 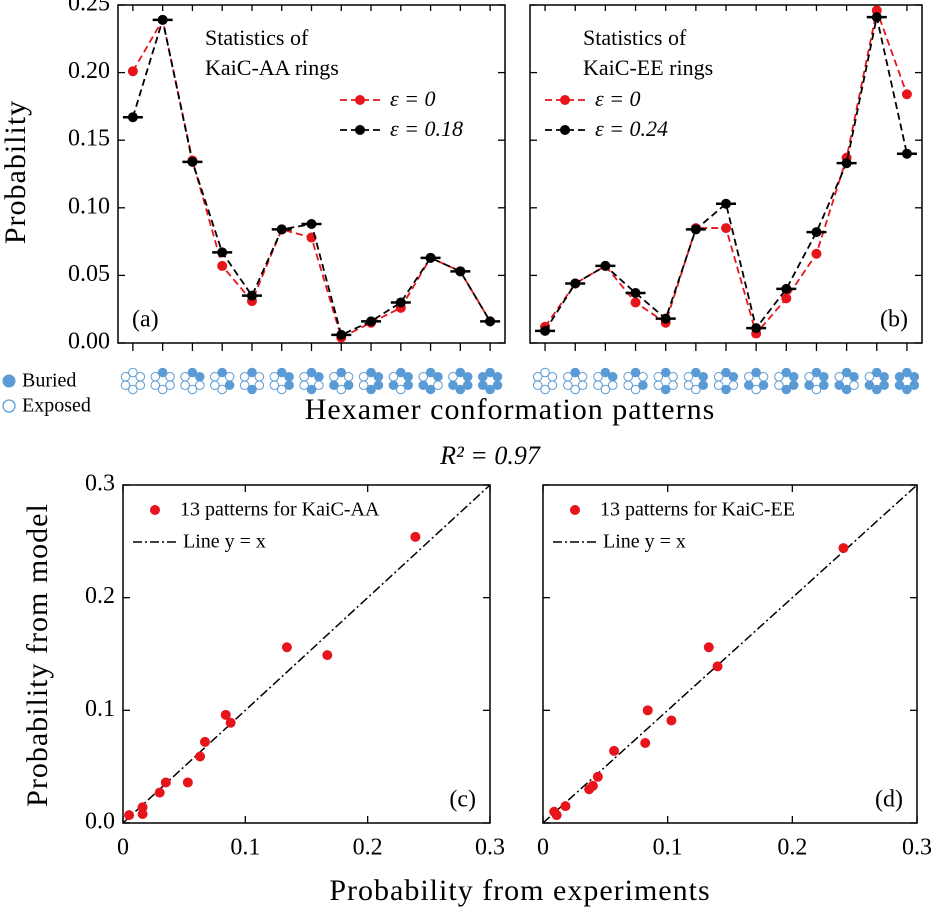 What do you see at coordinates (9, 406) in the screenshot?
I see `legend-swatch` at bounding box center [9, 406].